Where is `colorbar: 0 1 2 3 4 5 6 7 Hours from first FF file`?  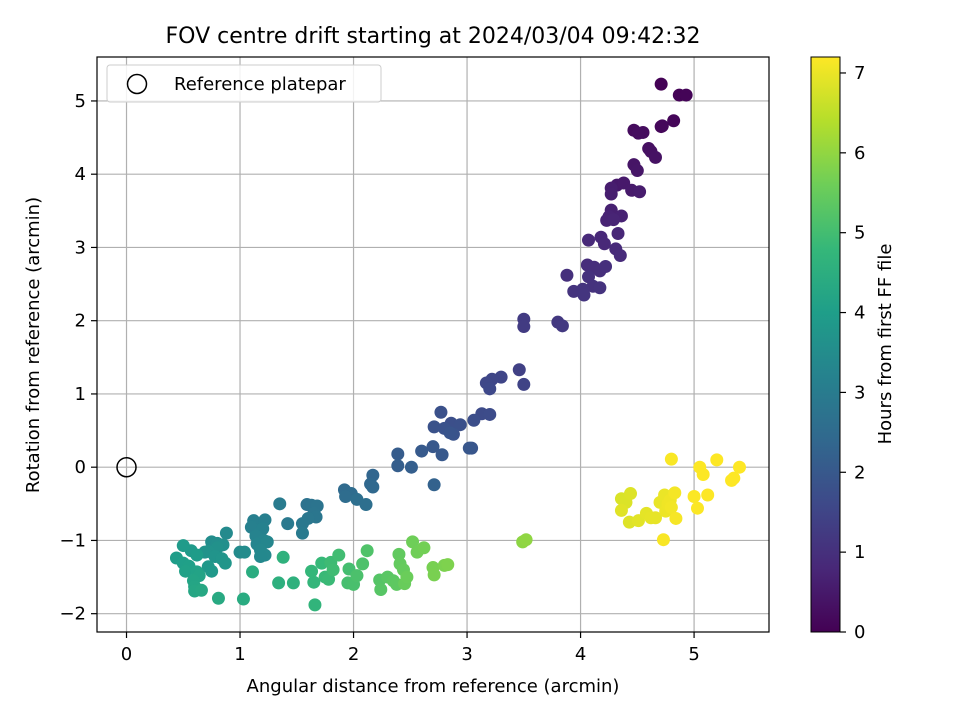
colorbar: 0 1 2 3 4 5 6 7 Hours from first FF file is located at coordinates (853, 349).